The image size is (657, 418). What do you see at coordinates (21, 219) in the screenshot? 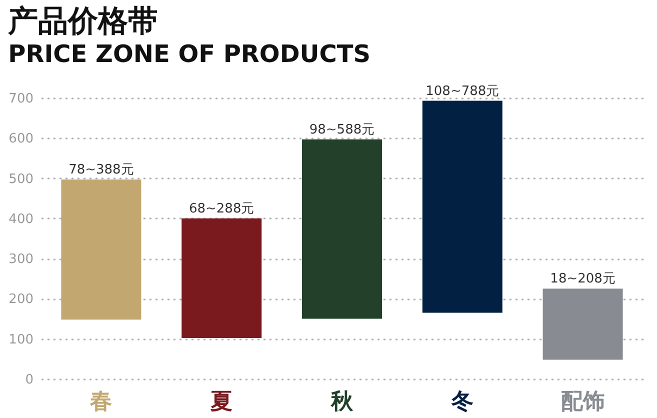
I see `y-tick-label: 400` at bounding box center [21, 219].